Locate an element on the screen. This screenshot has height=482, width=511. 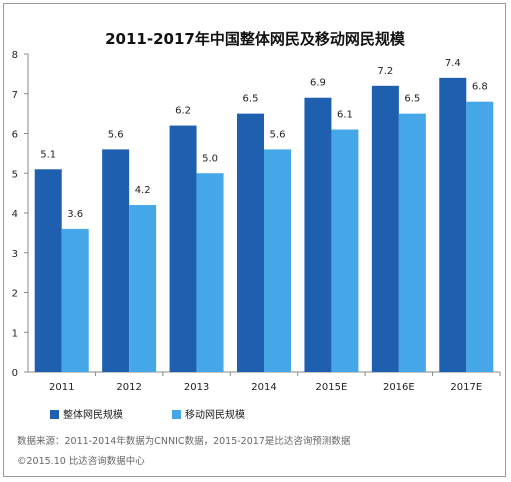
copyright-note: ©2015.10 比达咨询数据中心 is located at coordinates (81, 461).